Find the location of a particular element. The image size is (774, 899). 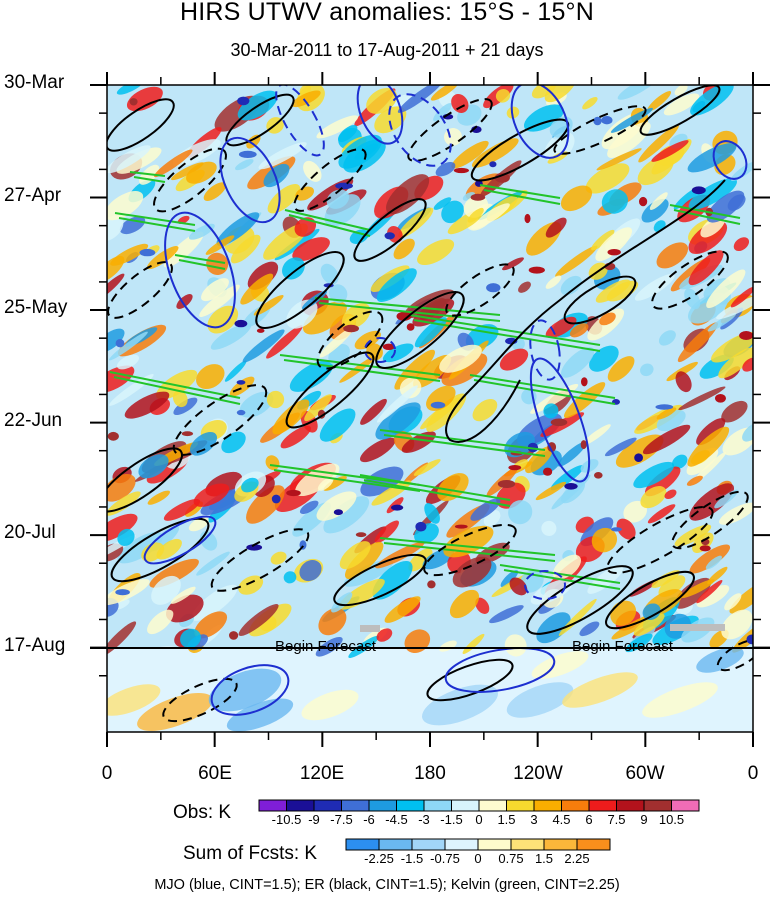

colorbar-tick-label: 0.75 is located at coordinates (511, 858).